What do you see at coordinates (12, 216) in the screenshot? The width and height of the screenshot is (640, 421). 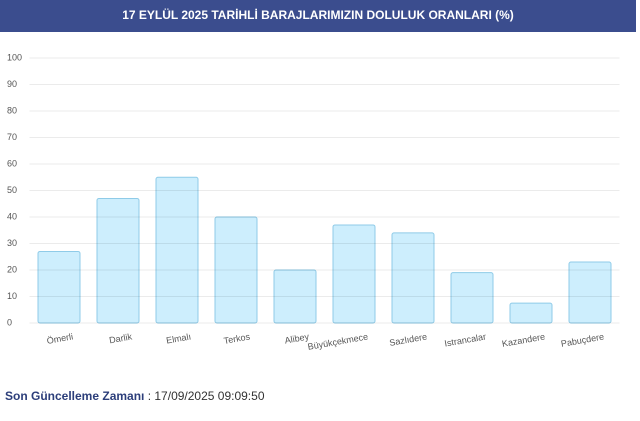 I see `y-tick-label: 40` at bounding box center [12, 216].